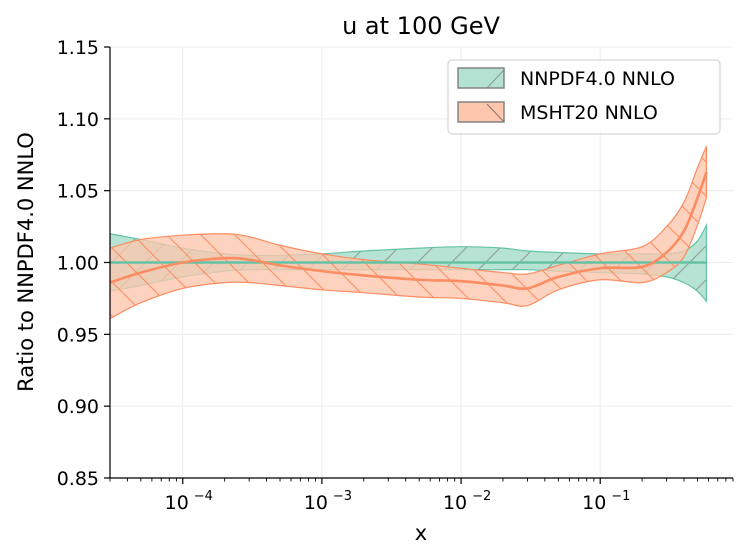 The image size is (746, 560). What do you see at coordinates (620, 496) in the screenshot?
I see `x-tick-exponent: −1` at bounding box center [620, 496].